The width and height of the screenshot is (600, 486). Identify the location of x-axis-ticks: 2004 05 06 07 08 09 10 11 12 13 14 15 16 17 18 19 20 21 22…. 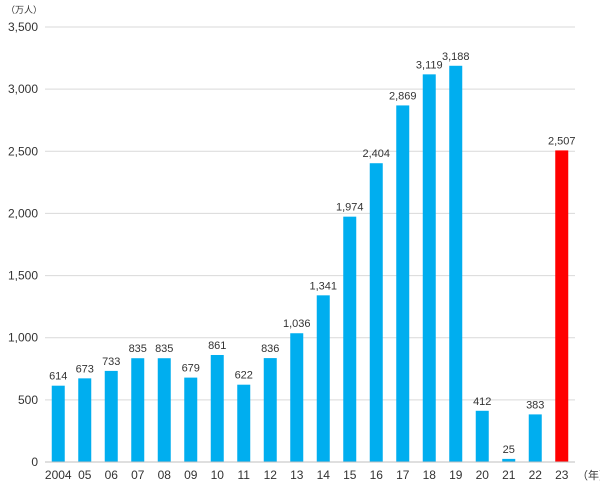
(307, 475).